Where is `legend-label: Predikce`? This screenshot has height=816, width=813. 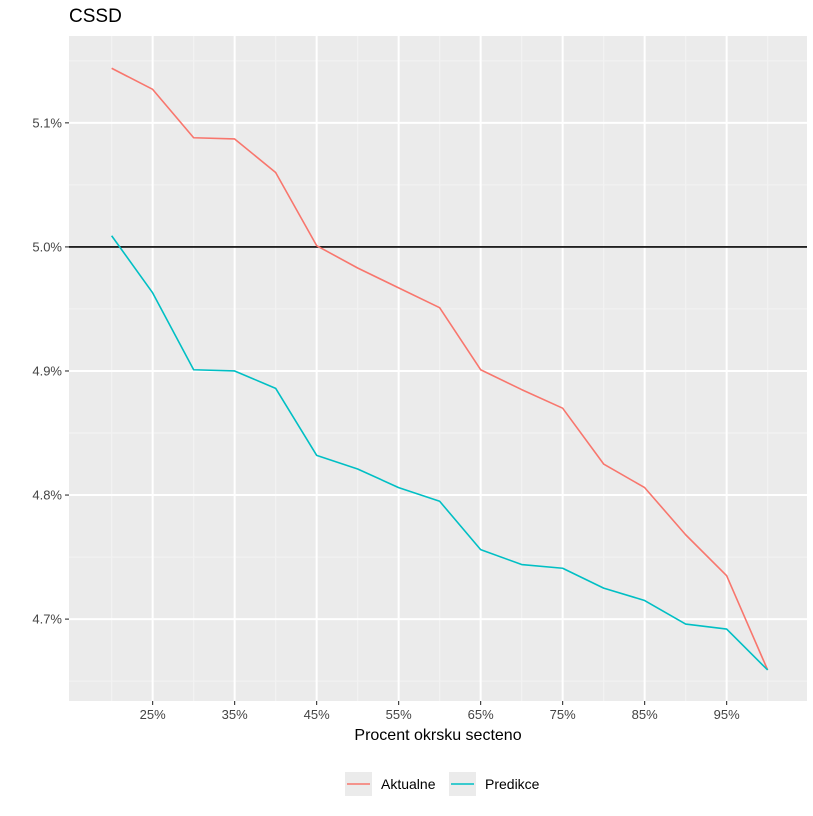 legend-label: Predikce is located at coordinates (512, 784).